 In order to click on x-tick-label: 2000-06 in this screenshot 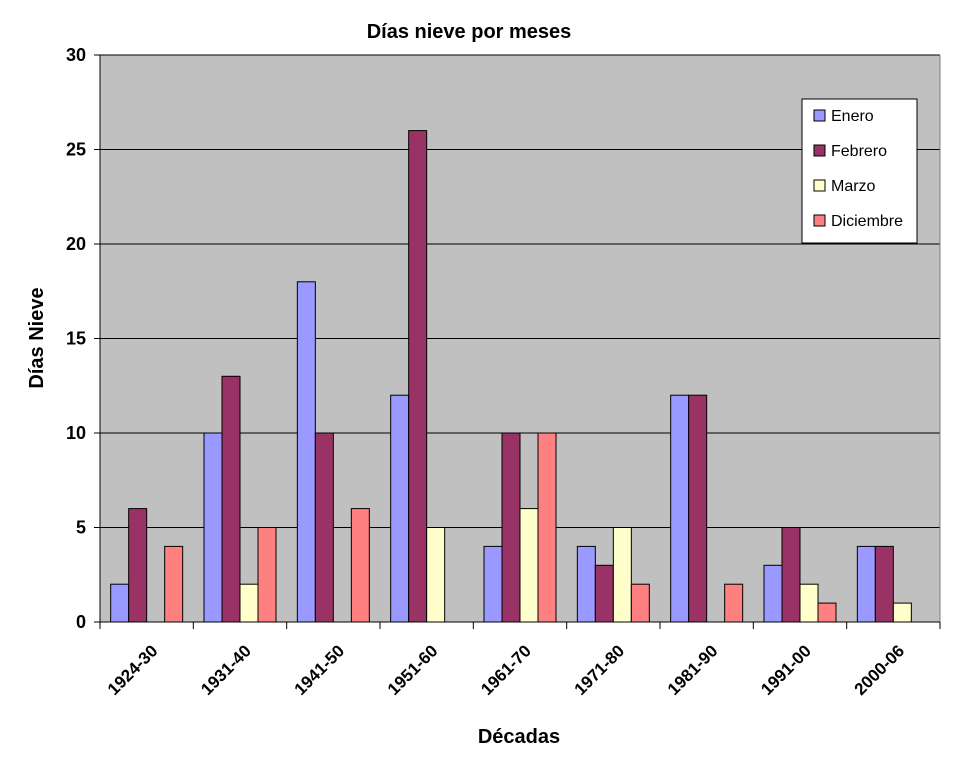, I will do `click(880, 670)`.